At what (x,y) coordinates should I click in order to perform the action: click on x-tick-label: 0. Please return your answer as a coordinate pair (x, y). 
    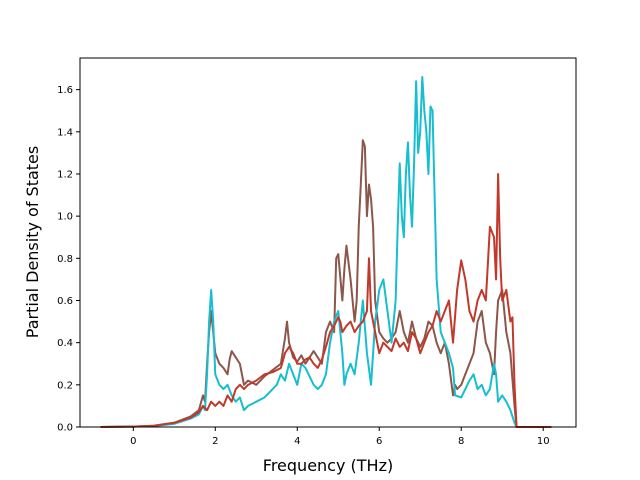
    Looking at the image, I should click on (133, 441).